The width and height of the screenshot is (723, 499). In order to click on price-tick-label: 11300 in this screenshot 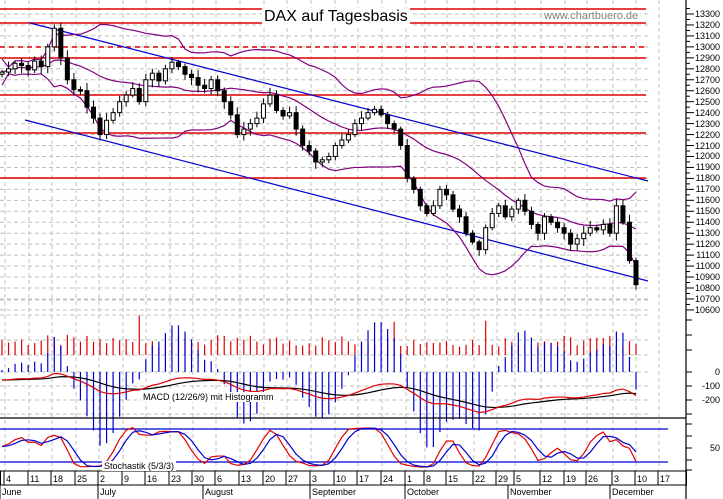, I will do `click(707, 233)`.